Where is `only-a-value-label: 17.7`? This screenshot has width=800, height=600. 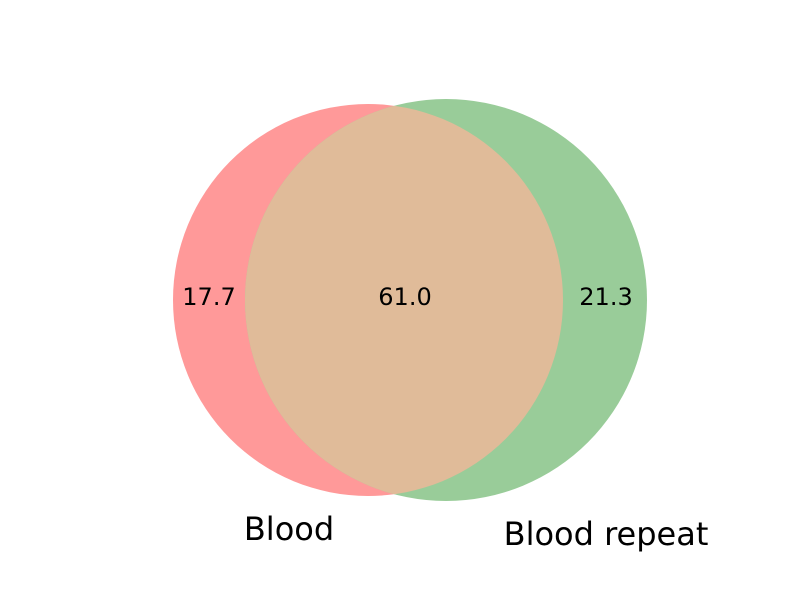 only-a-value-label: 17.7 is located at coordinates (208, 297).